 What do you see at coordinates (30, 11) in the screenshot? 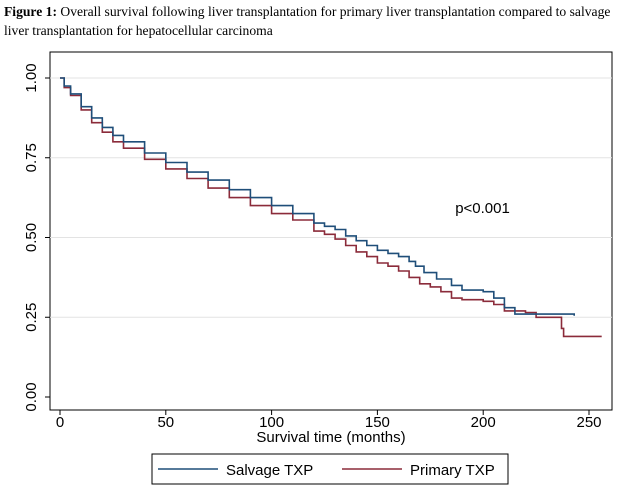
I see `figure-label: Figure 1:` at bounding box center [30, 11].